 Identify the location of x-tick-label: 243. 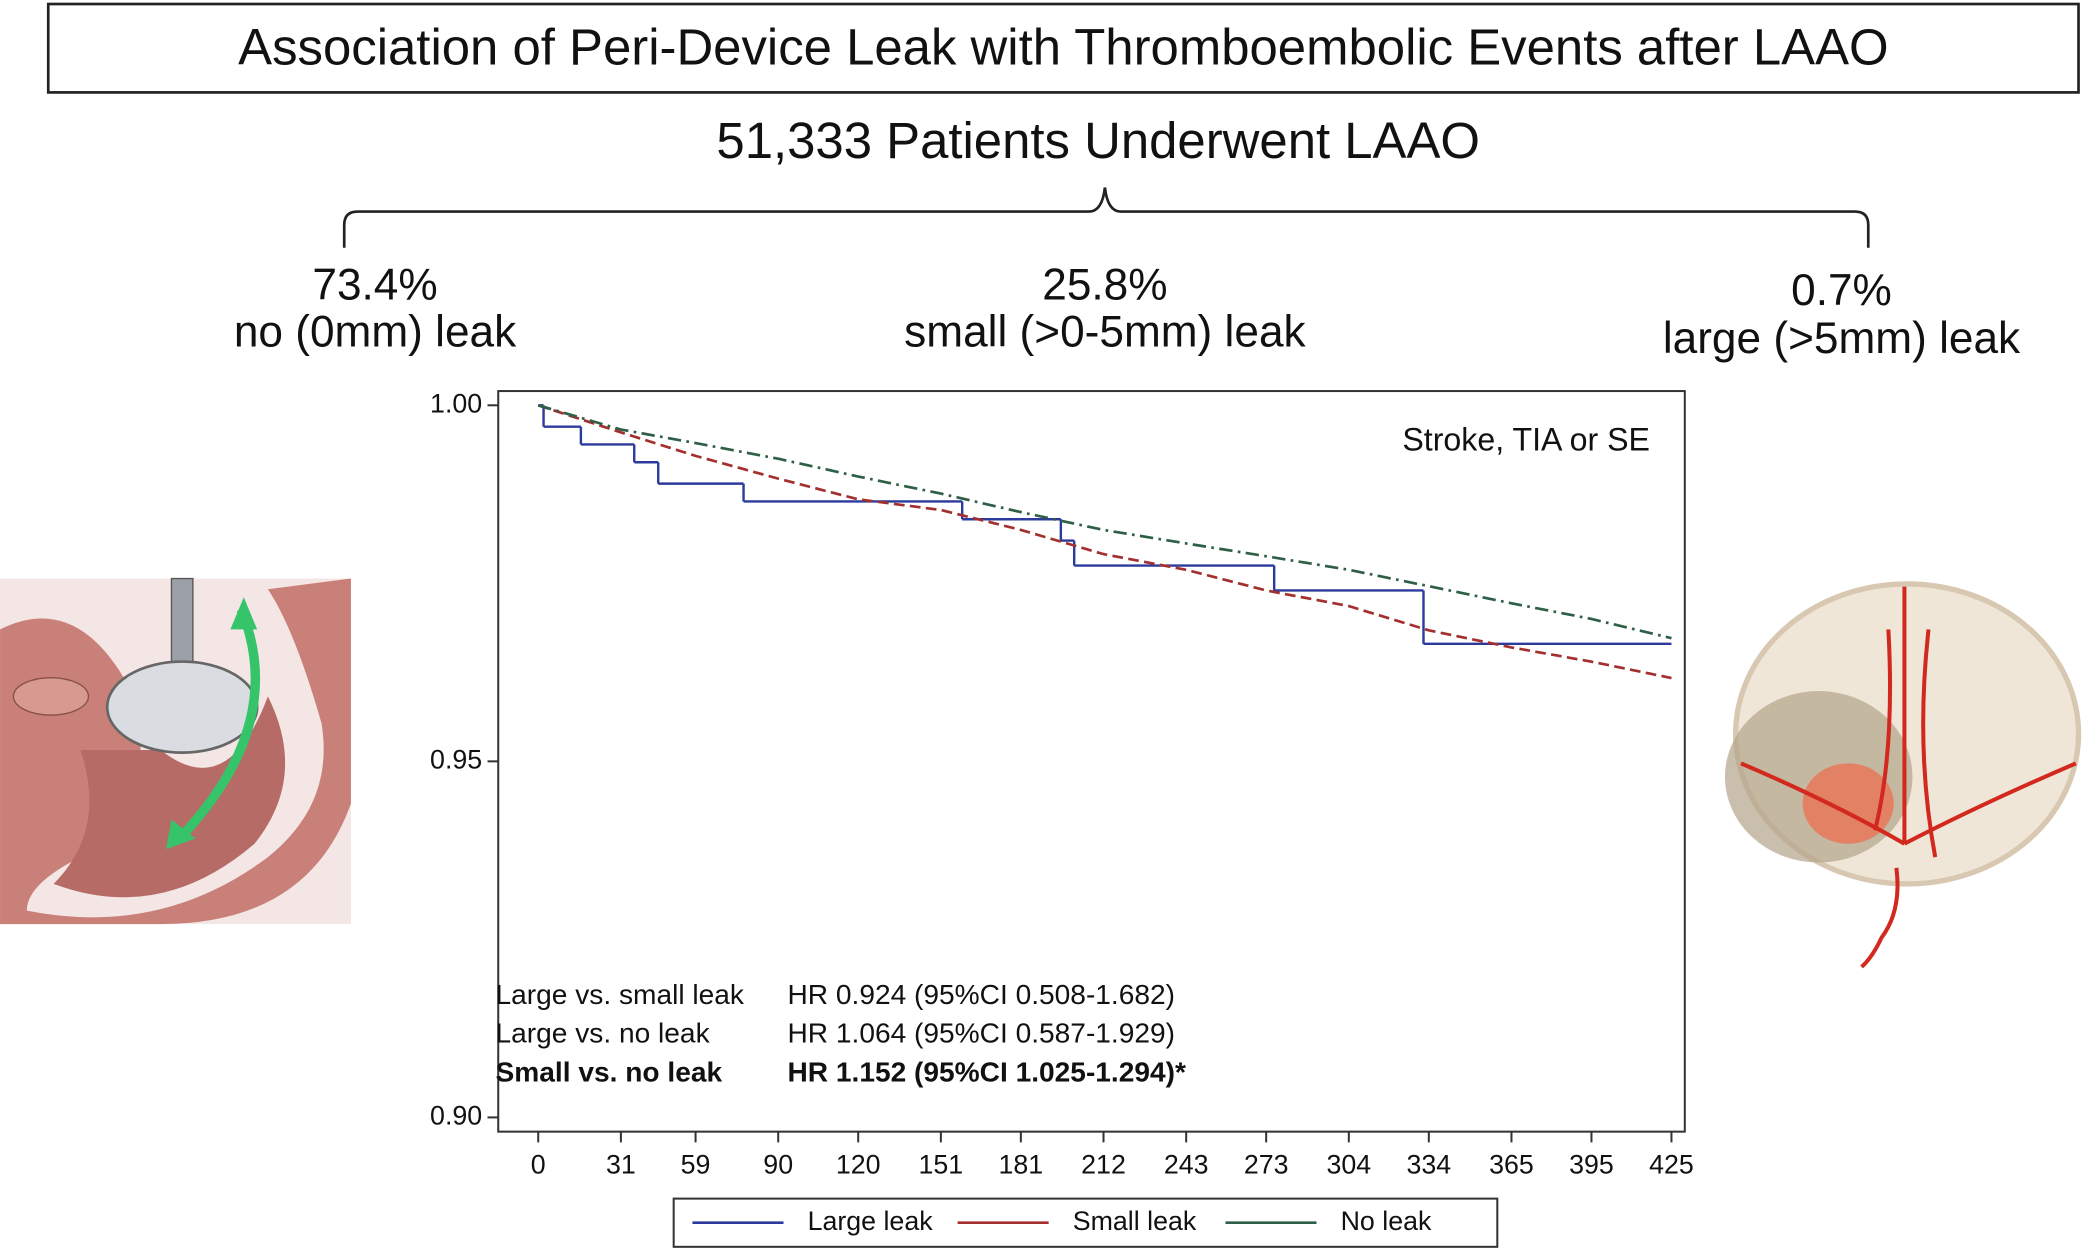
(1186, 1165).